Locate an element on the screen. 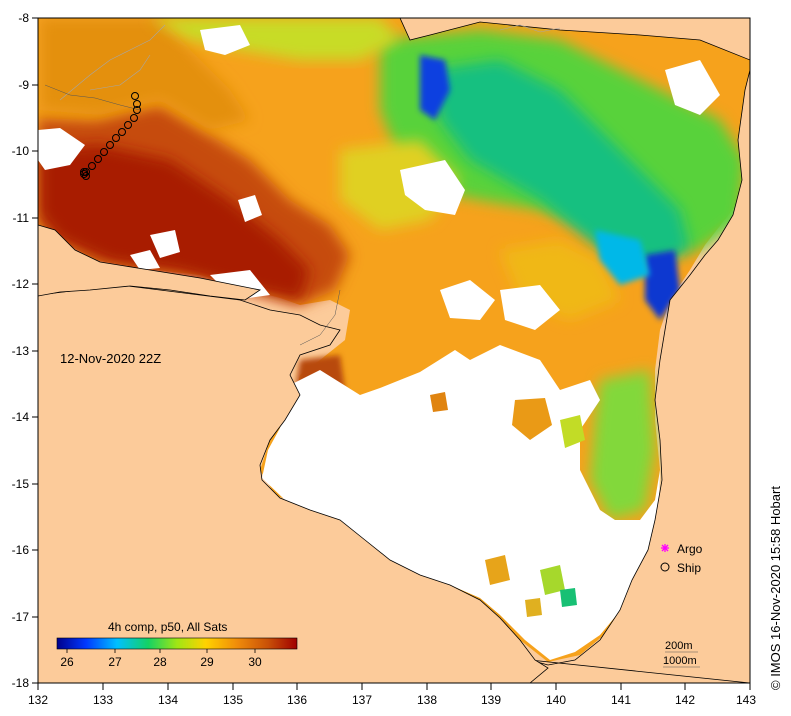  legend-ship-label: Ship is located at coordinates (689, 568).